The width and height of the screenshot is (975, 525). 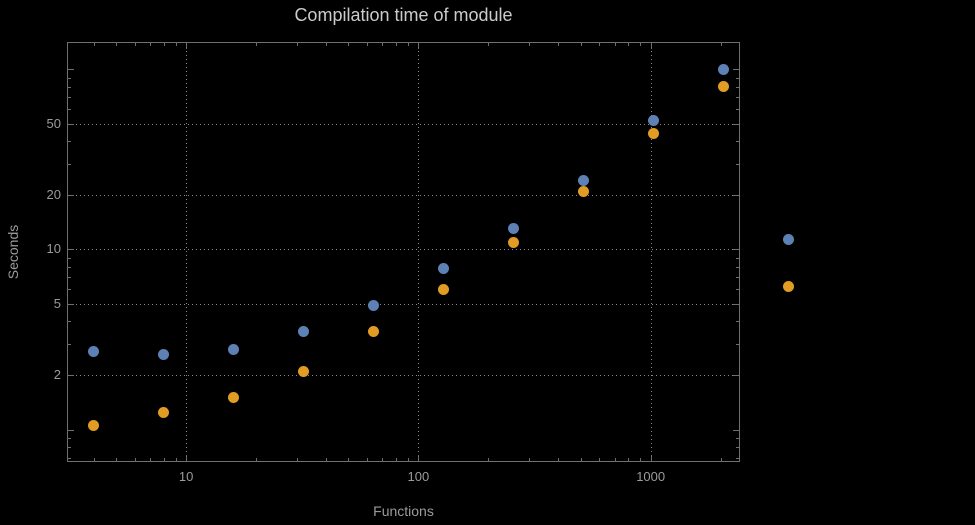 I want to click on x-axis-label: Functions, so click(x=403, y=511).